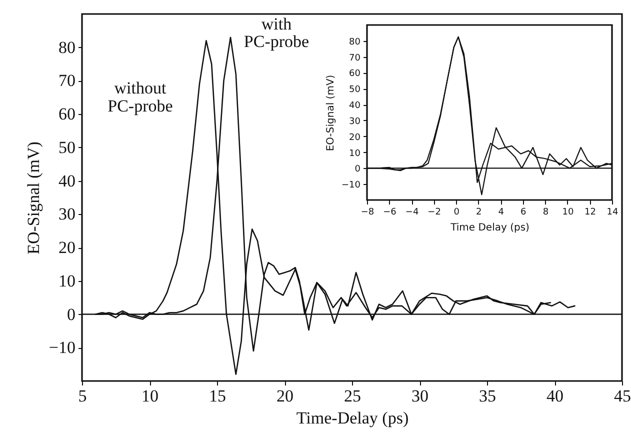 This screenshot has height=434, width=631. I want to click on x-tick-label: 12, so click(590, 213).